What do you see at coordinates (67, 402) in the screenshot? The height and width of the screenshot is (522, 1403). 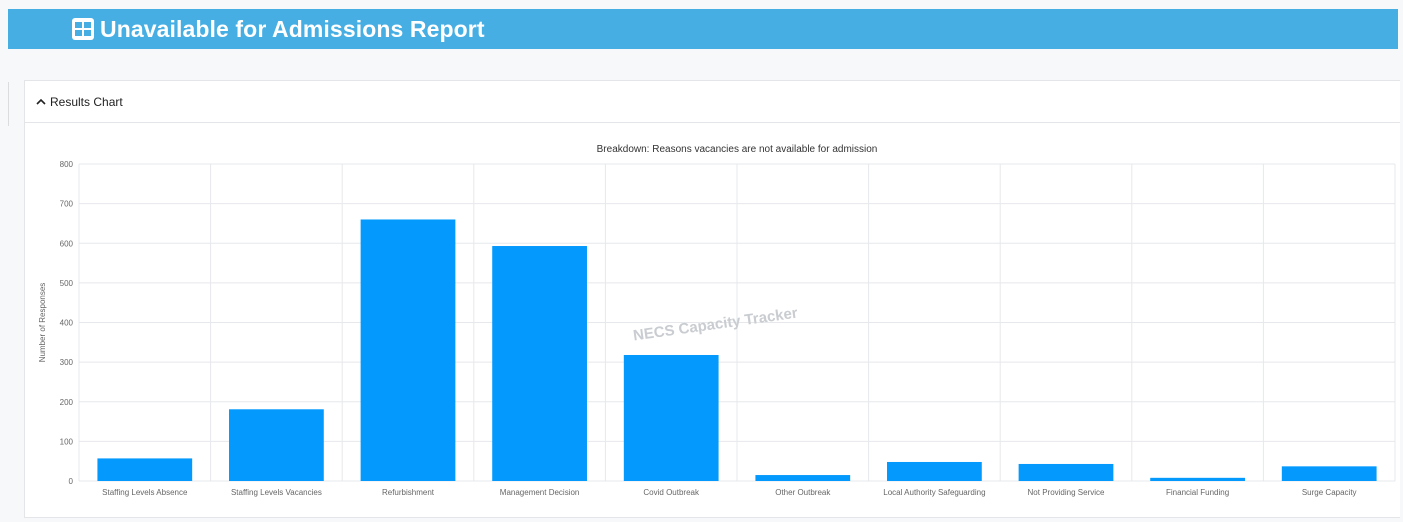 I see `y-tick-label: 200` at bounding box center [67, 402].